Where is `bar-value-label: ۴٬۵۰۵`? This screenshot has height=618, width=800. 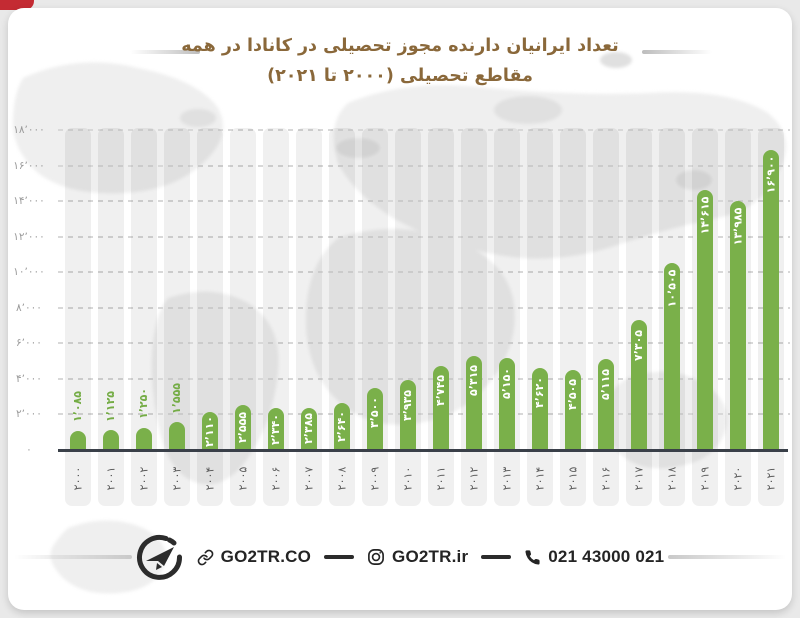
bar-value-label: ۴٬۵۰۵ is located at coordinates (573, 395).